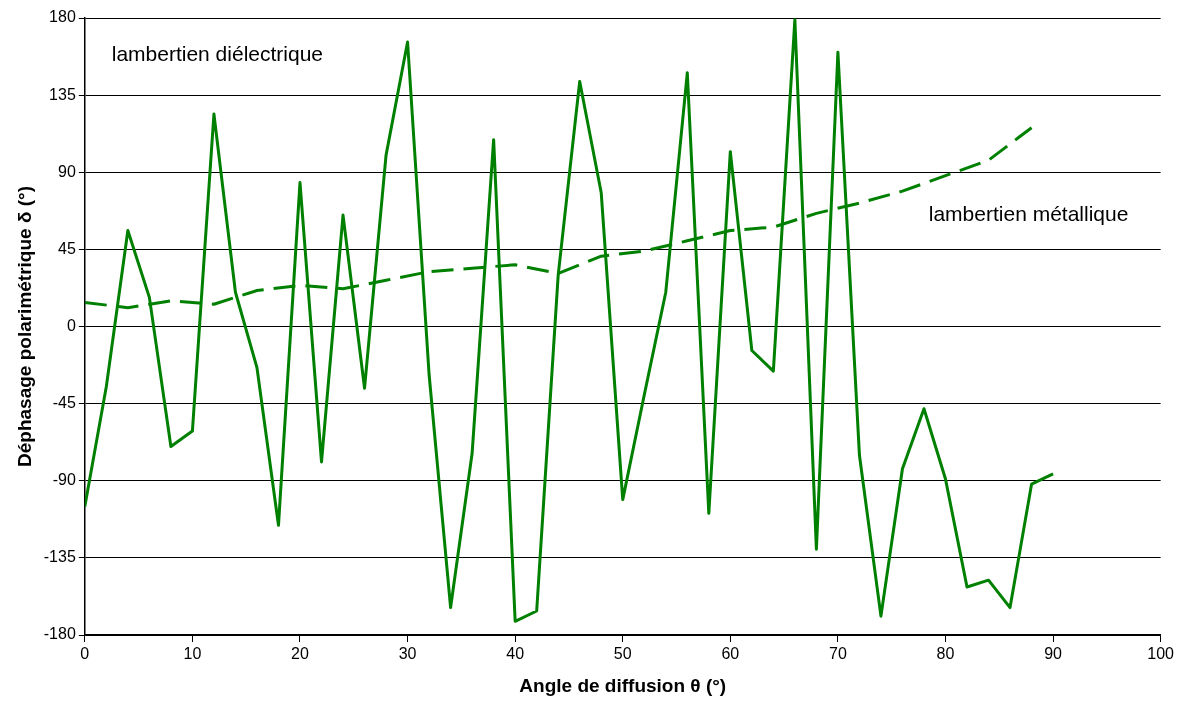 This screenshot has height=706, width=1177. Describe the element at coordinates (64, 480) in the screenshot. I see `y-tick-label: -90` at that location.